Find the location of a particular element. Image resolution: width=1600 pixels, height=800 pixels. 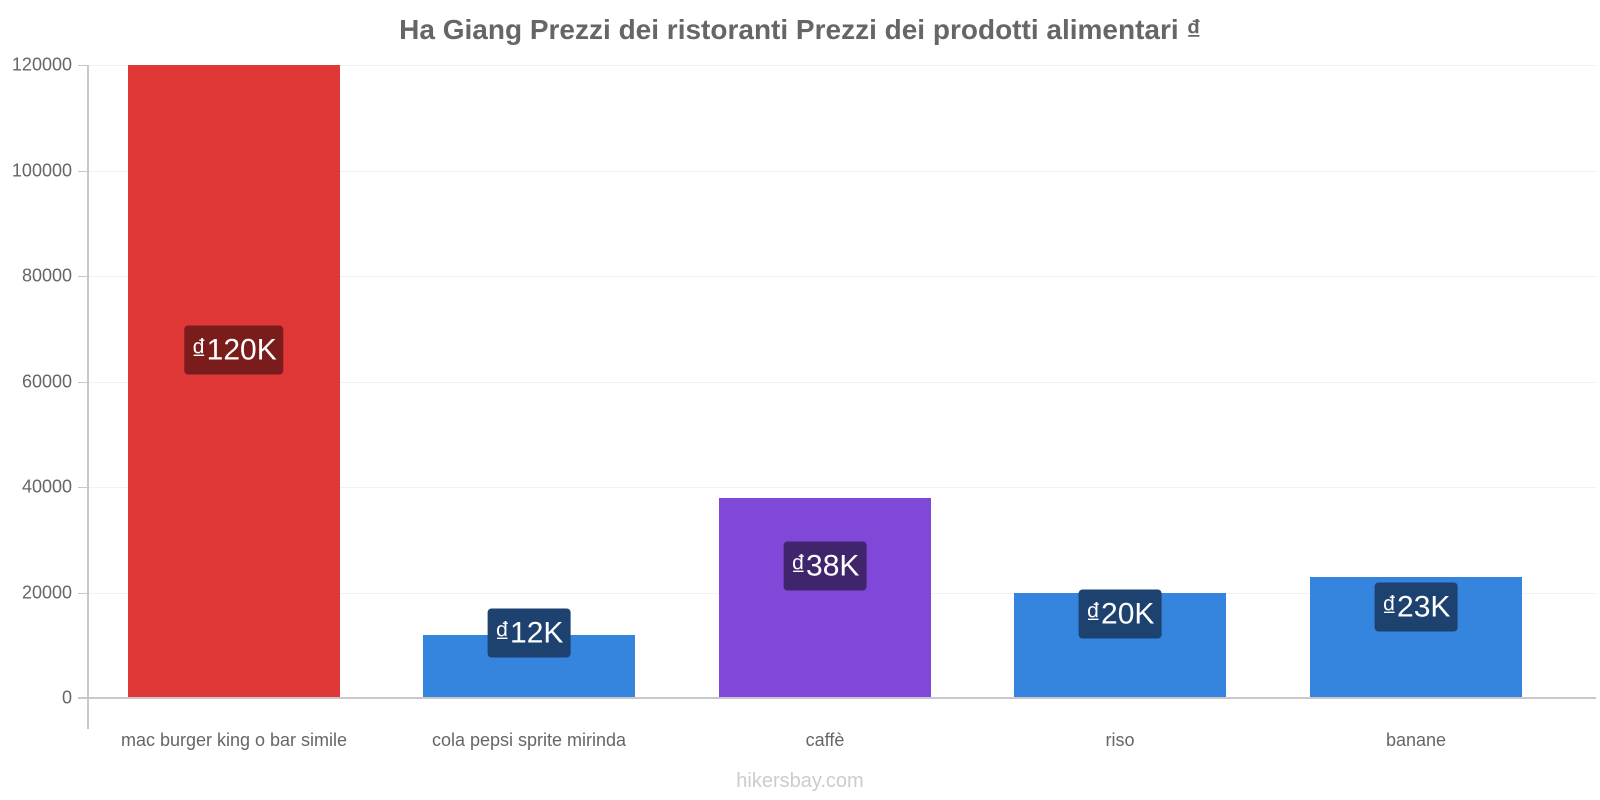

x-category-label: caffè is located at coordinates (825, 740).